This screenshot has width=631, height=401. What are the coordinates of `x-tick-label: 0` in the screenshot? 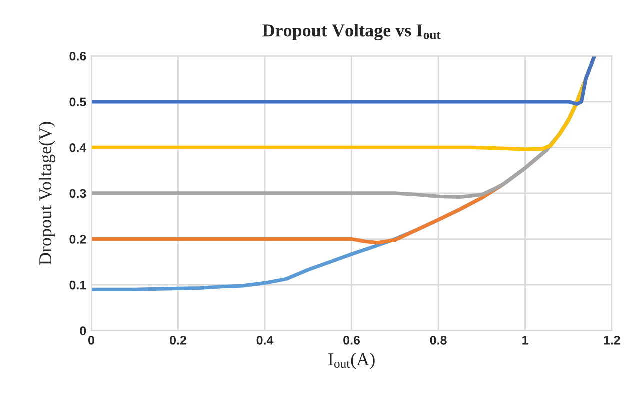 It's located at (91, 340).